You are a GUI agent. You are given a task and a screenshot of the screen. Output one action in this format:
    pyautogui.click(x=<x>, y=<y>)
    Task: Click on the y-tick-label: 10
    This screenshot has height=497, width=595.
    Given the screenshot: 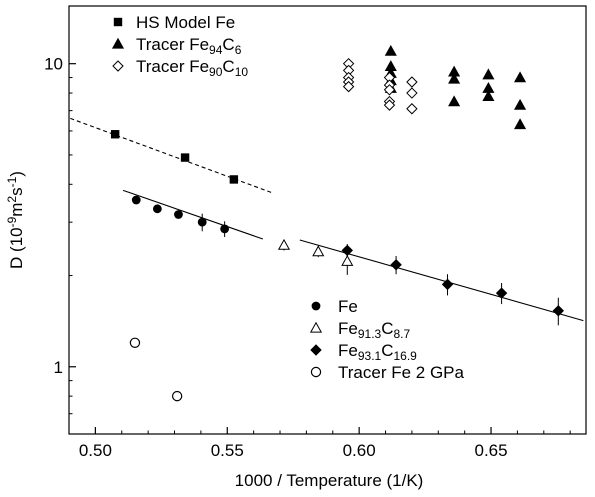 What is the action you would take?
    pyautogui.click(x=53, y=64)
    